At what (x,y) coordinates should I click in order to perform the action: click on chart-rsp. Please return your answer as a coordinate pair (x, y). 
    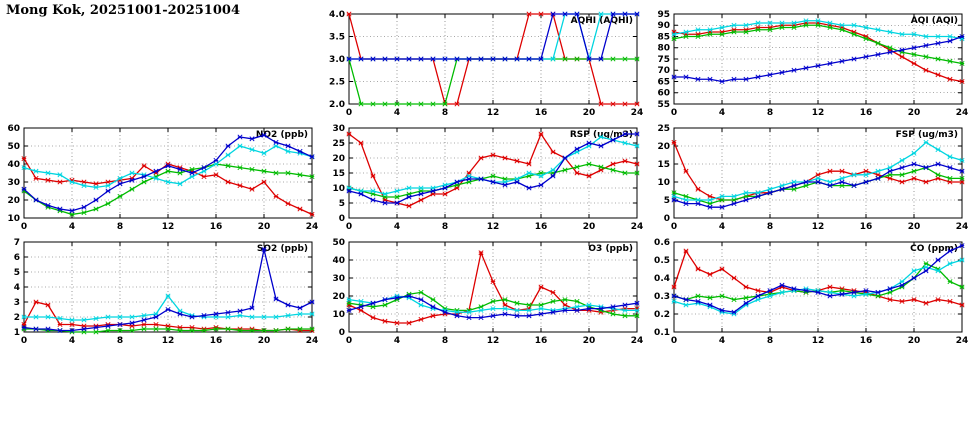
    Looking at the image, I should click on (487, 179).